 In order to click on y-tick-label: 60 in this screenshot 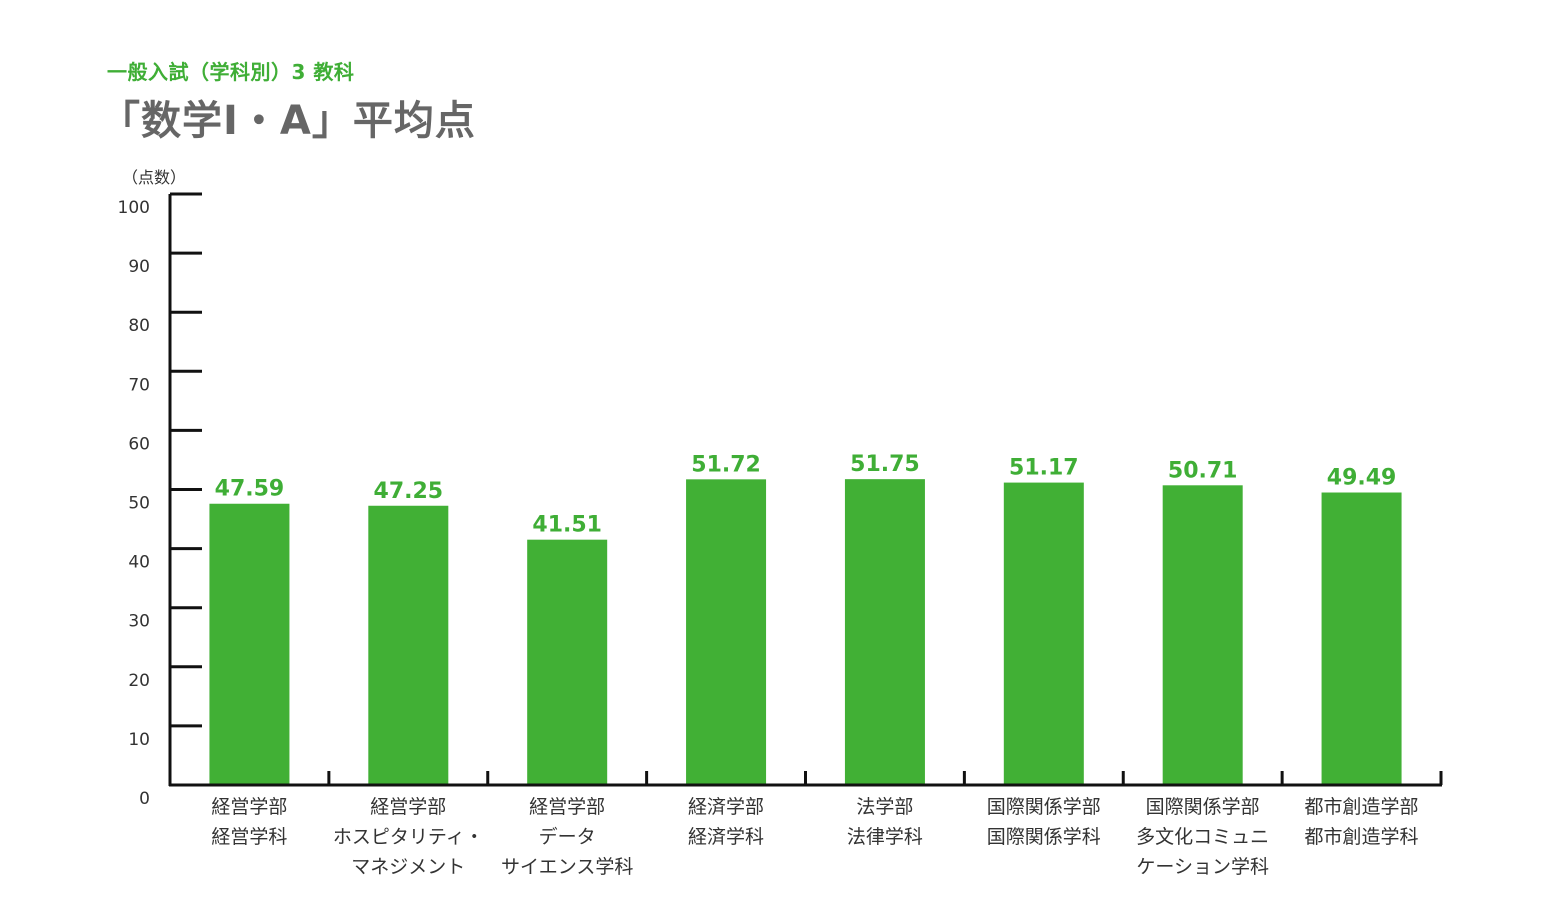, I will do `click(139, 444)`.